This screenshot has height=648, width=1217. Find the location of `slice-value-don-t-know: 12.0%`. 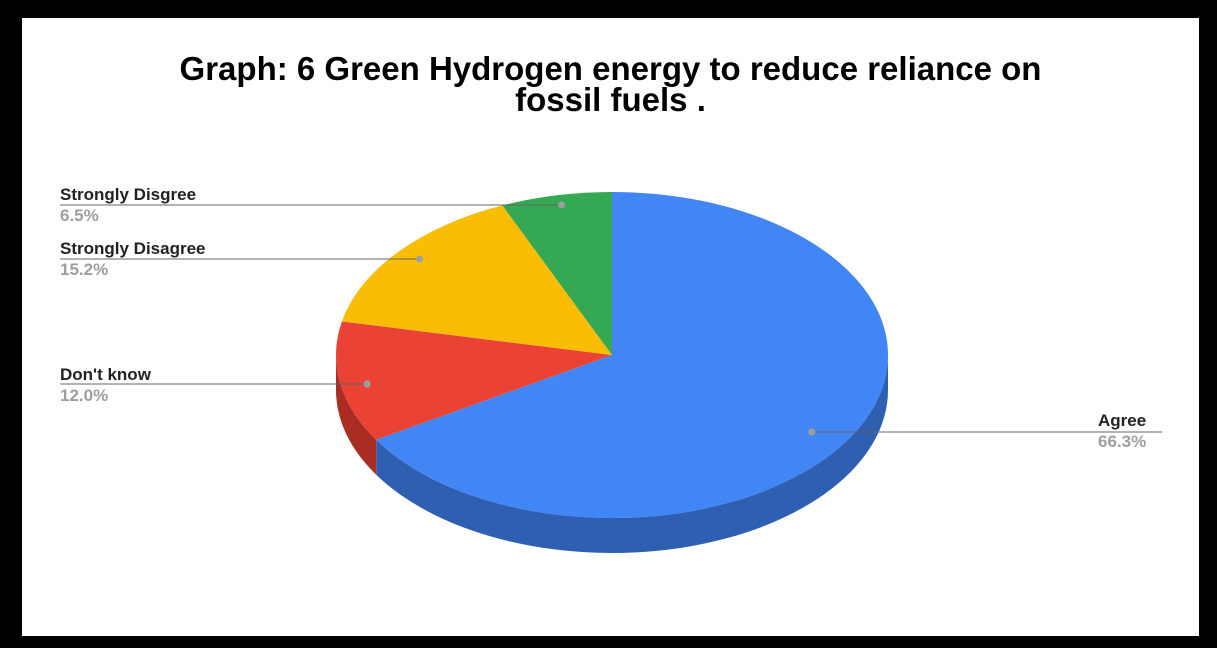

slice-value-don-t-know: 12.0% is located at coordinates (84, 395).